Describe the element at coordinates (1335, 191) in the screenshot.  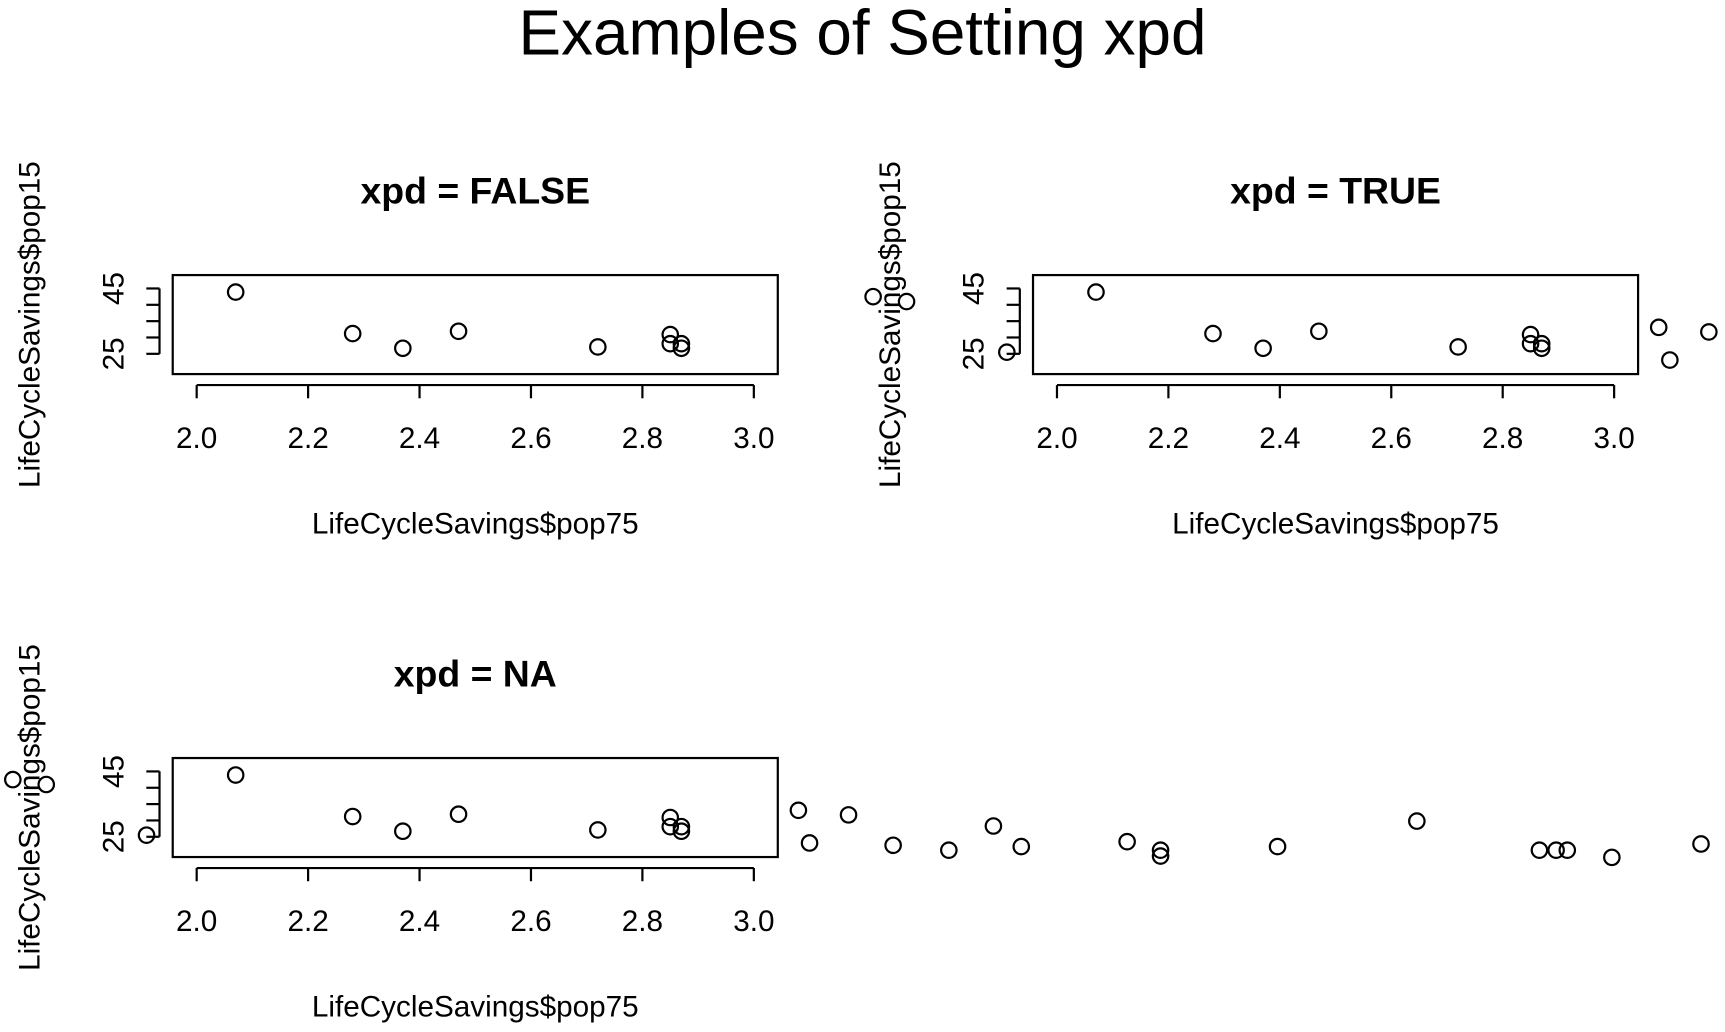
I see `panel-title: xpd = TRUE` at that location.